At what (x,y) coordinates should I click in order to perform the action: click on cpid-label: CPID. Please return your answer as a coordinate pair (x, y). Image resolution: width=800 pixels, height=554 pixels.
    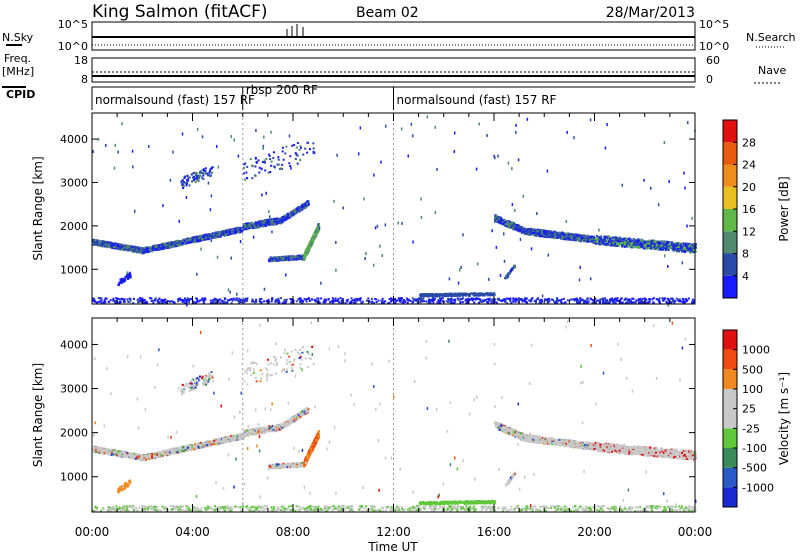
    Looking at the image, I should click on (20, 94).